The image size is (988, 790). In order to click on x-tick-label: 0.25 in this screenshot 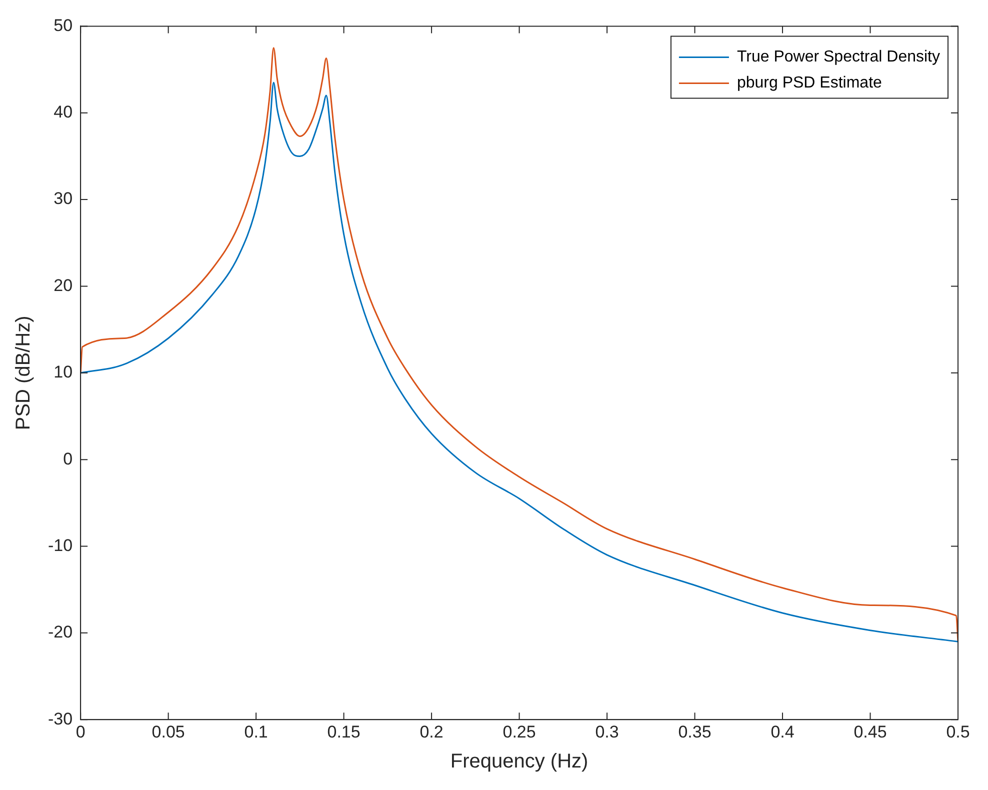, I will do `click(519, 732)`.